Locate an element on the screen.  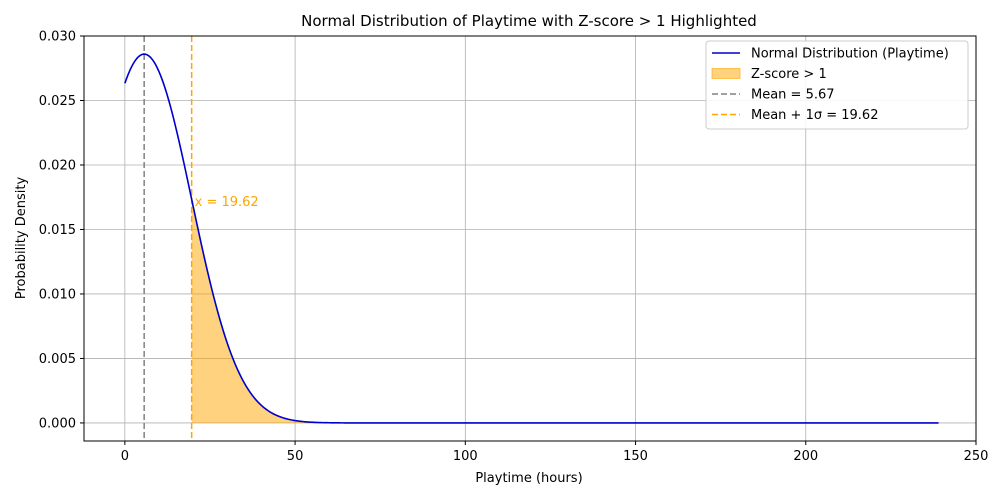
annotation-label: x = 19.62 is located at coordinates (227, 202).